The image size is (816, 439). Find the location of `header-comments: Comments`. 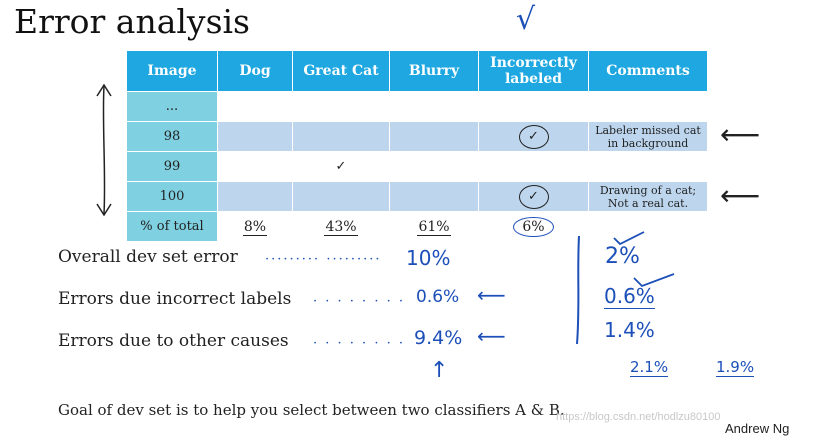

header-comments: Comments is located at coordinates (648, 71).